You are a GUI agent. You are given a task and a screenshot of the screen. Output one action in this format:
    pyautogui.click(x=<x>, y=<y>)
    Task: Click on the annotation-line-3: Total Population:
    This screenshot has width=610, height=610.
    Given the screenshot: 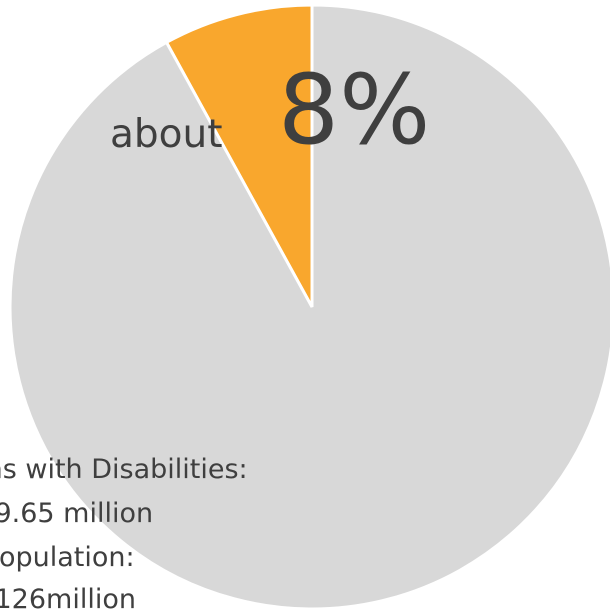 What is the action you would take?
    pyautogui.click(x=67, y=557)
    